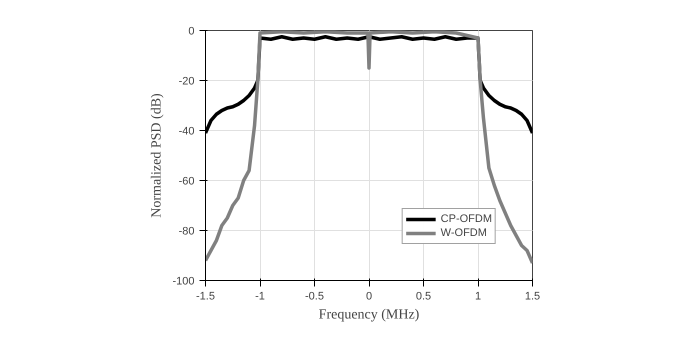 The image size is (682, 342). I want to click on x-tick-label: 1.5, so click(532, 296).